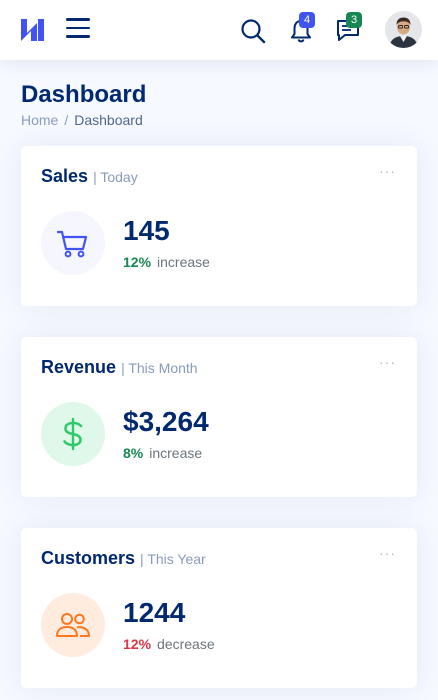 This screenshot has width=438, height=700. What do you see at coordinates (119, 177) in the screenshot?
I see `card-period: Today` at bounding box center [119, 177].